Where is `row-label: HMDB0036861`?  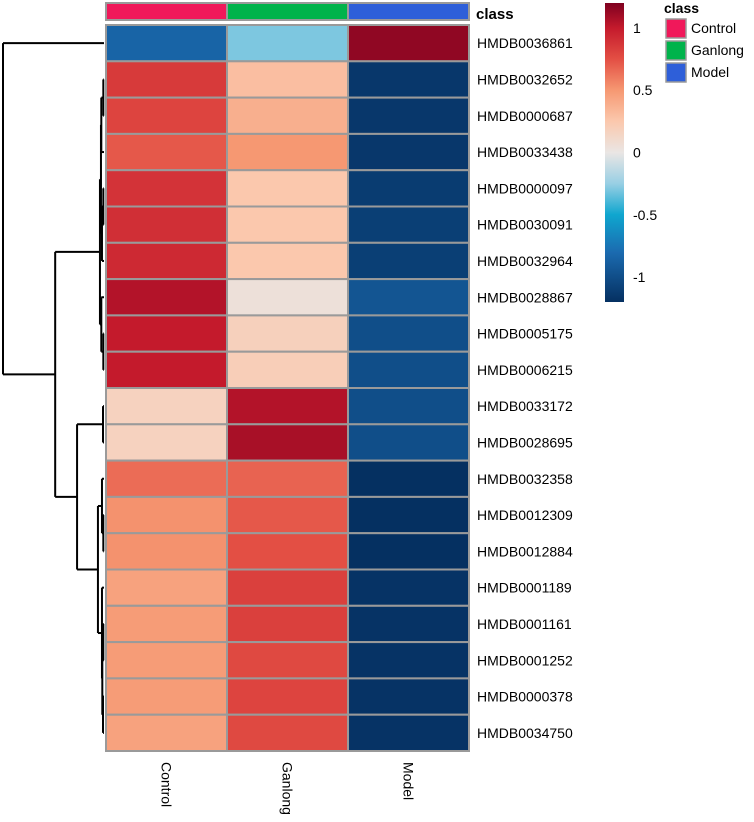 row-label: HMDB0036861 is located at coordinates (525, 43).